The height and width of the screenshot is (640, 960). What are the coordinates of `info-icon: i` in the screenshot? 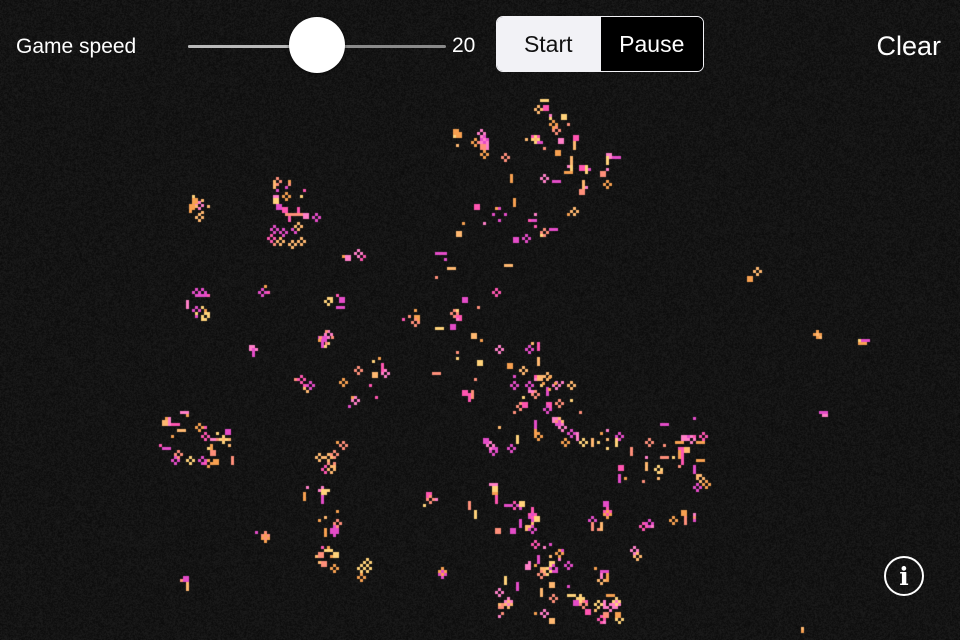 It's located at (904, 576).